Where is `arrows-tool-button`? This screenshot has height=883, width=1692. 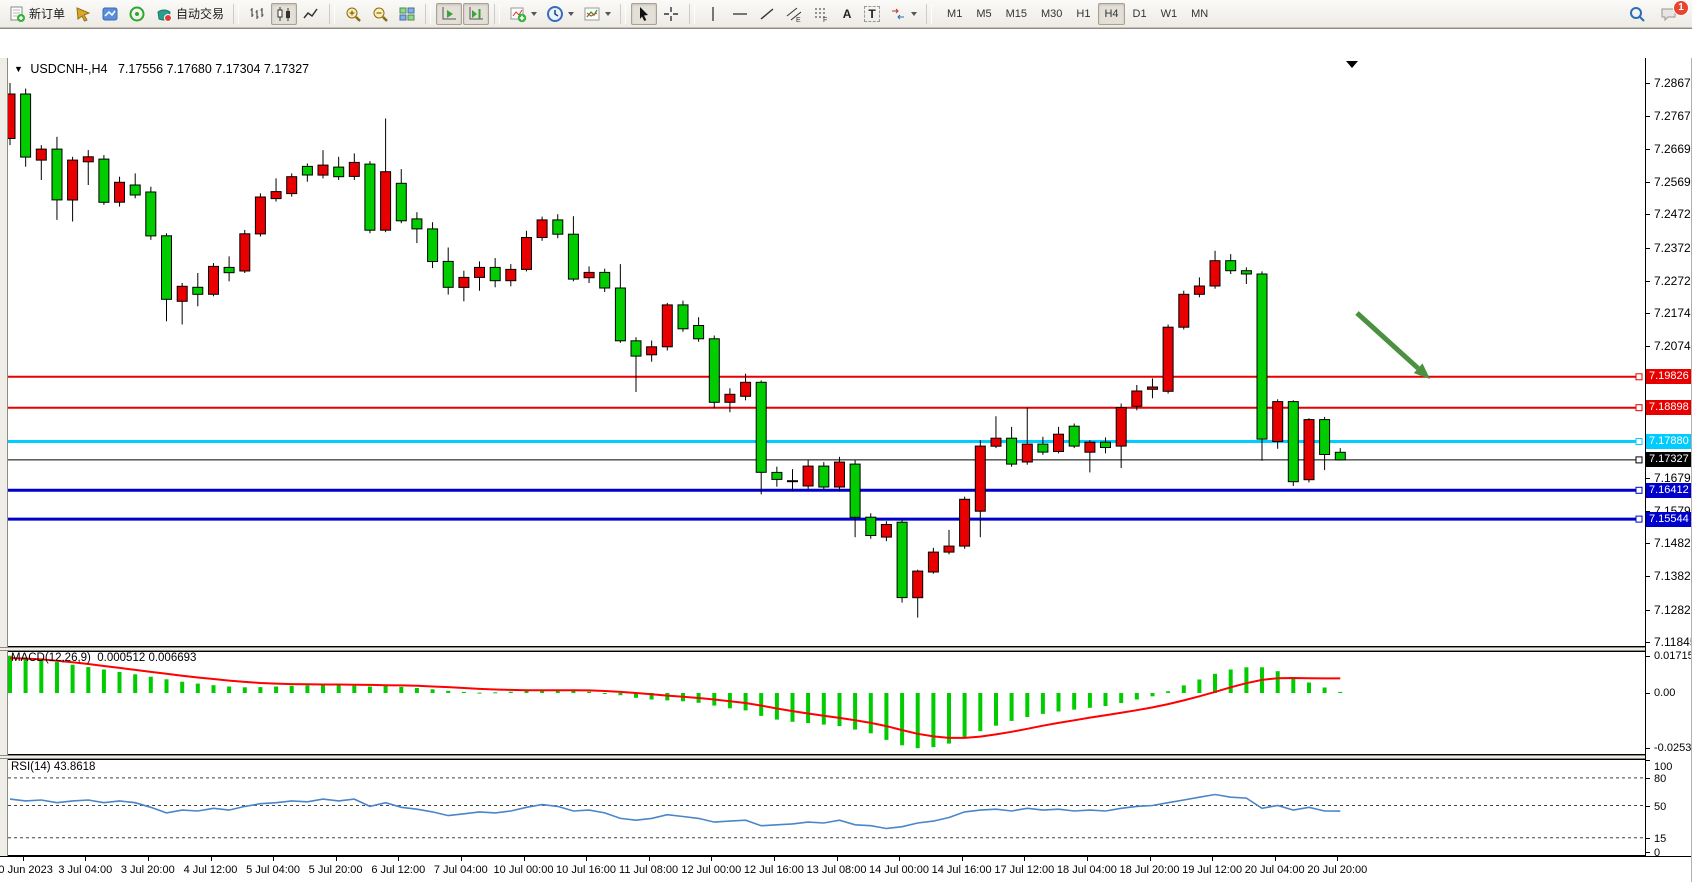 arrows-tool-button is located at coordinates (903, 14).